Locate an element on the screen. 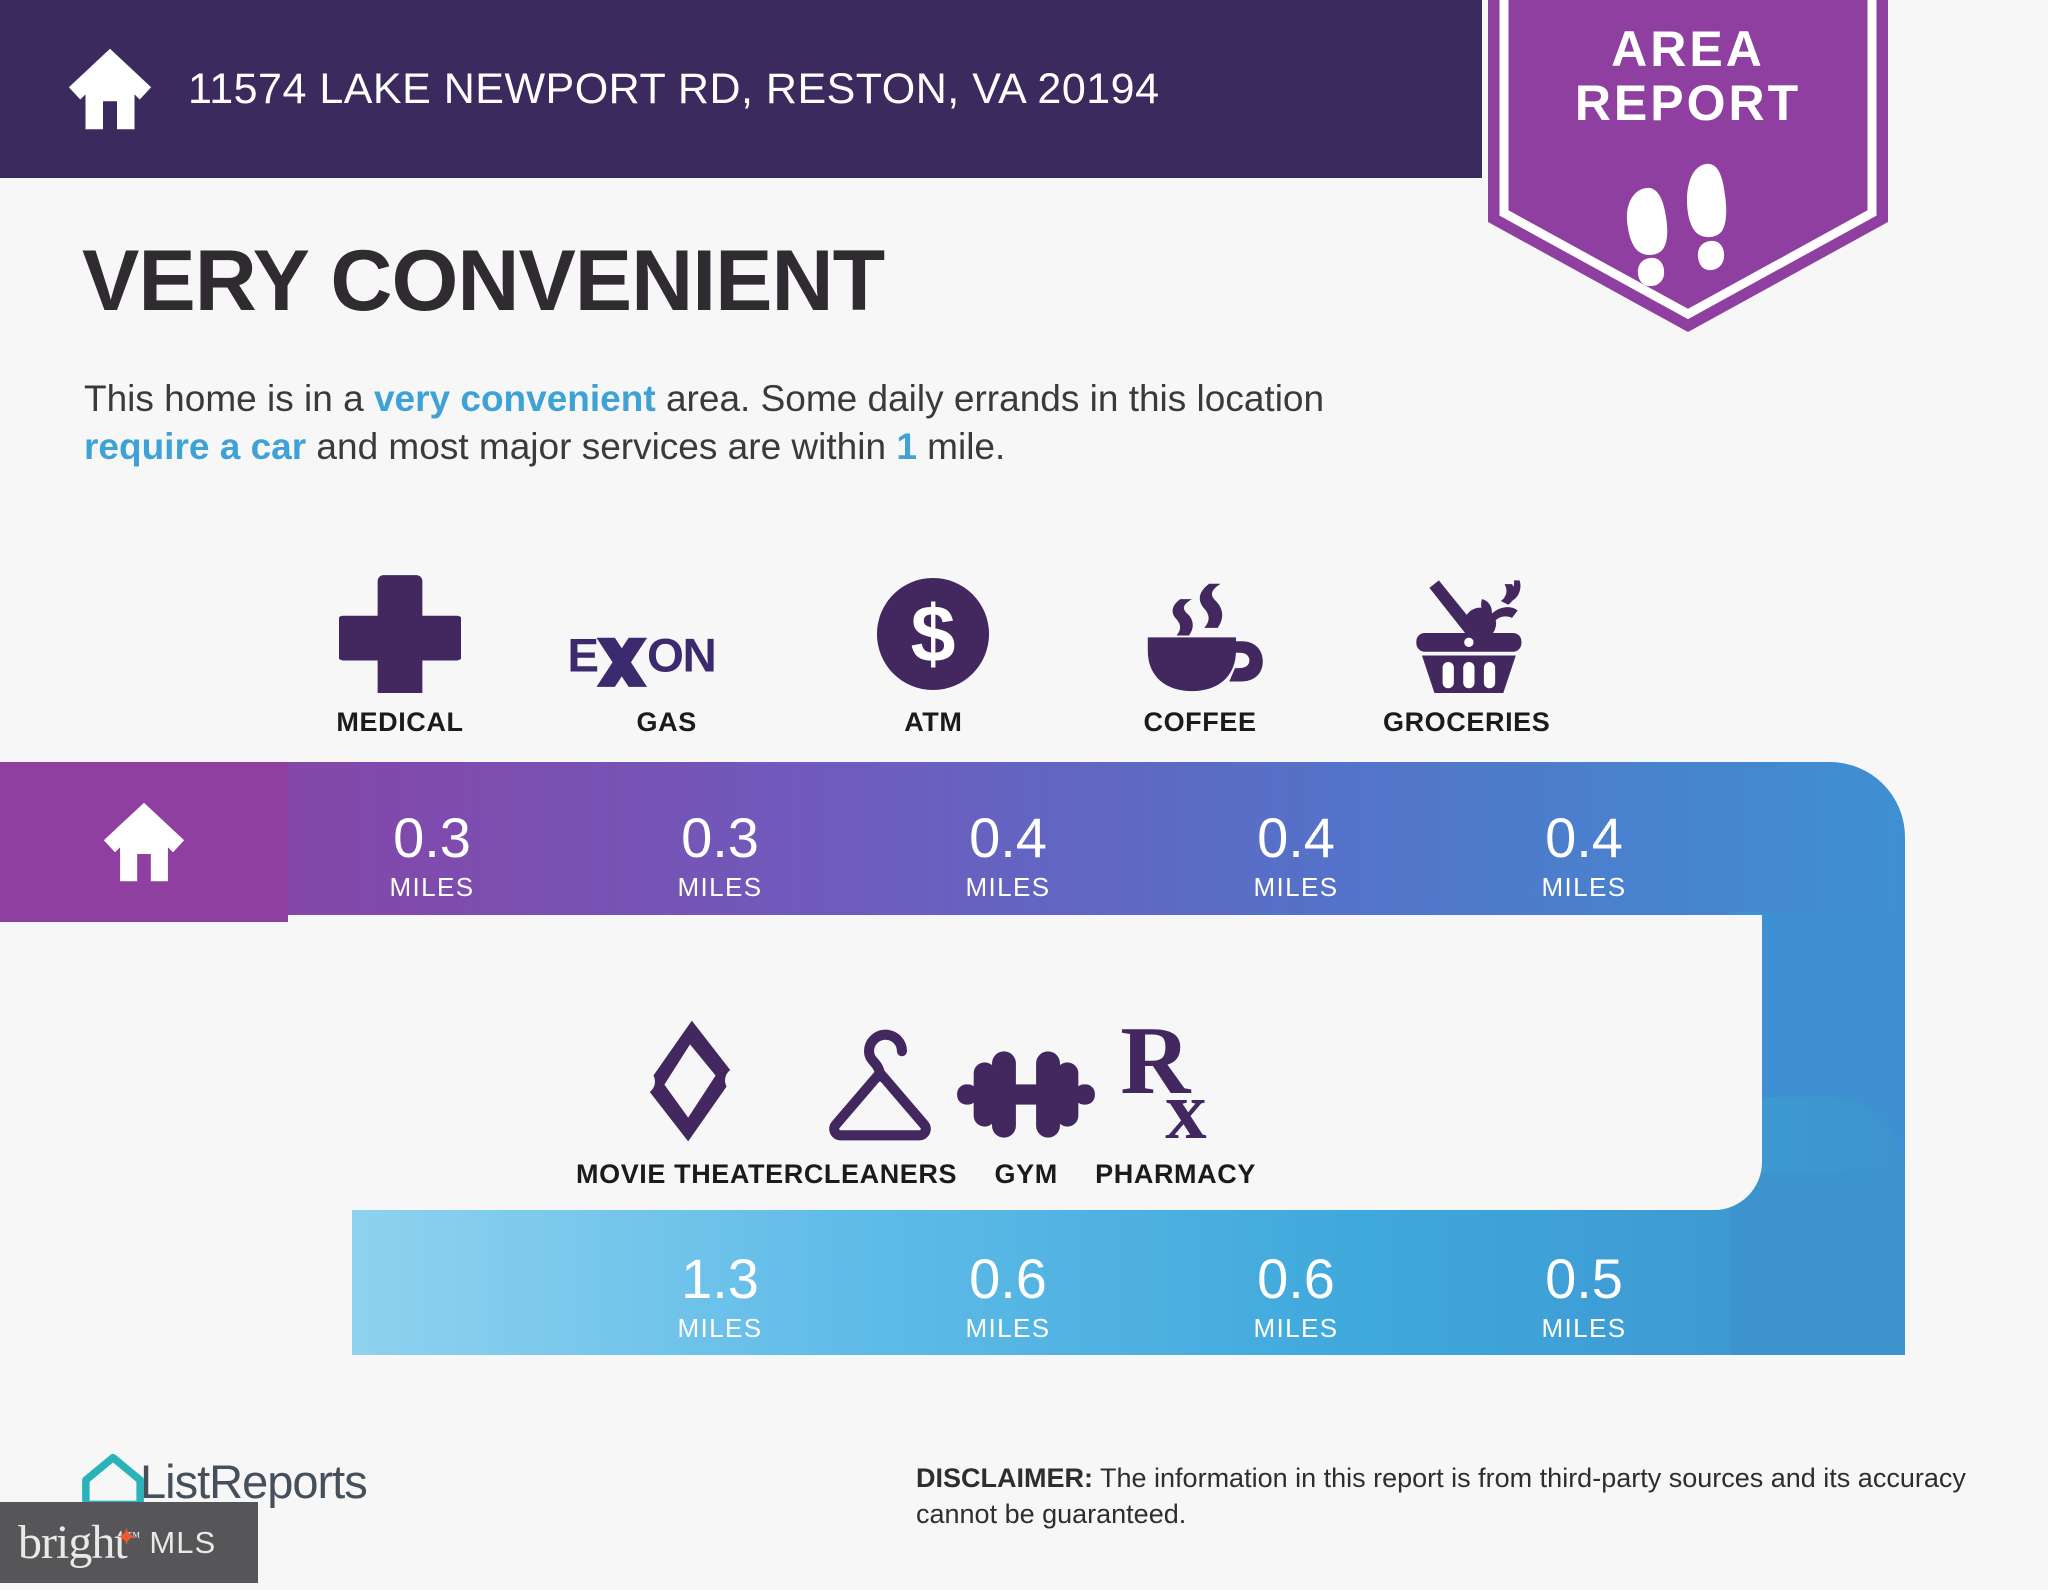 The width and height of the screenshot is (2048, 1590). amenity-medical: MEDICAL is located at coordinates (400, 643).